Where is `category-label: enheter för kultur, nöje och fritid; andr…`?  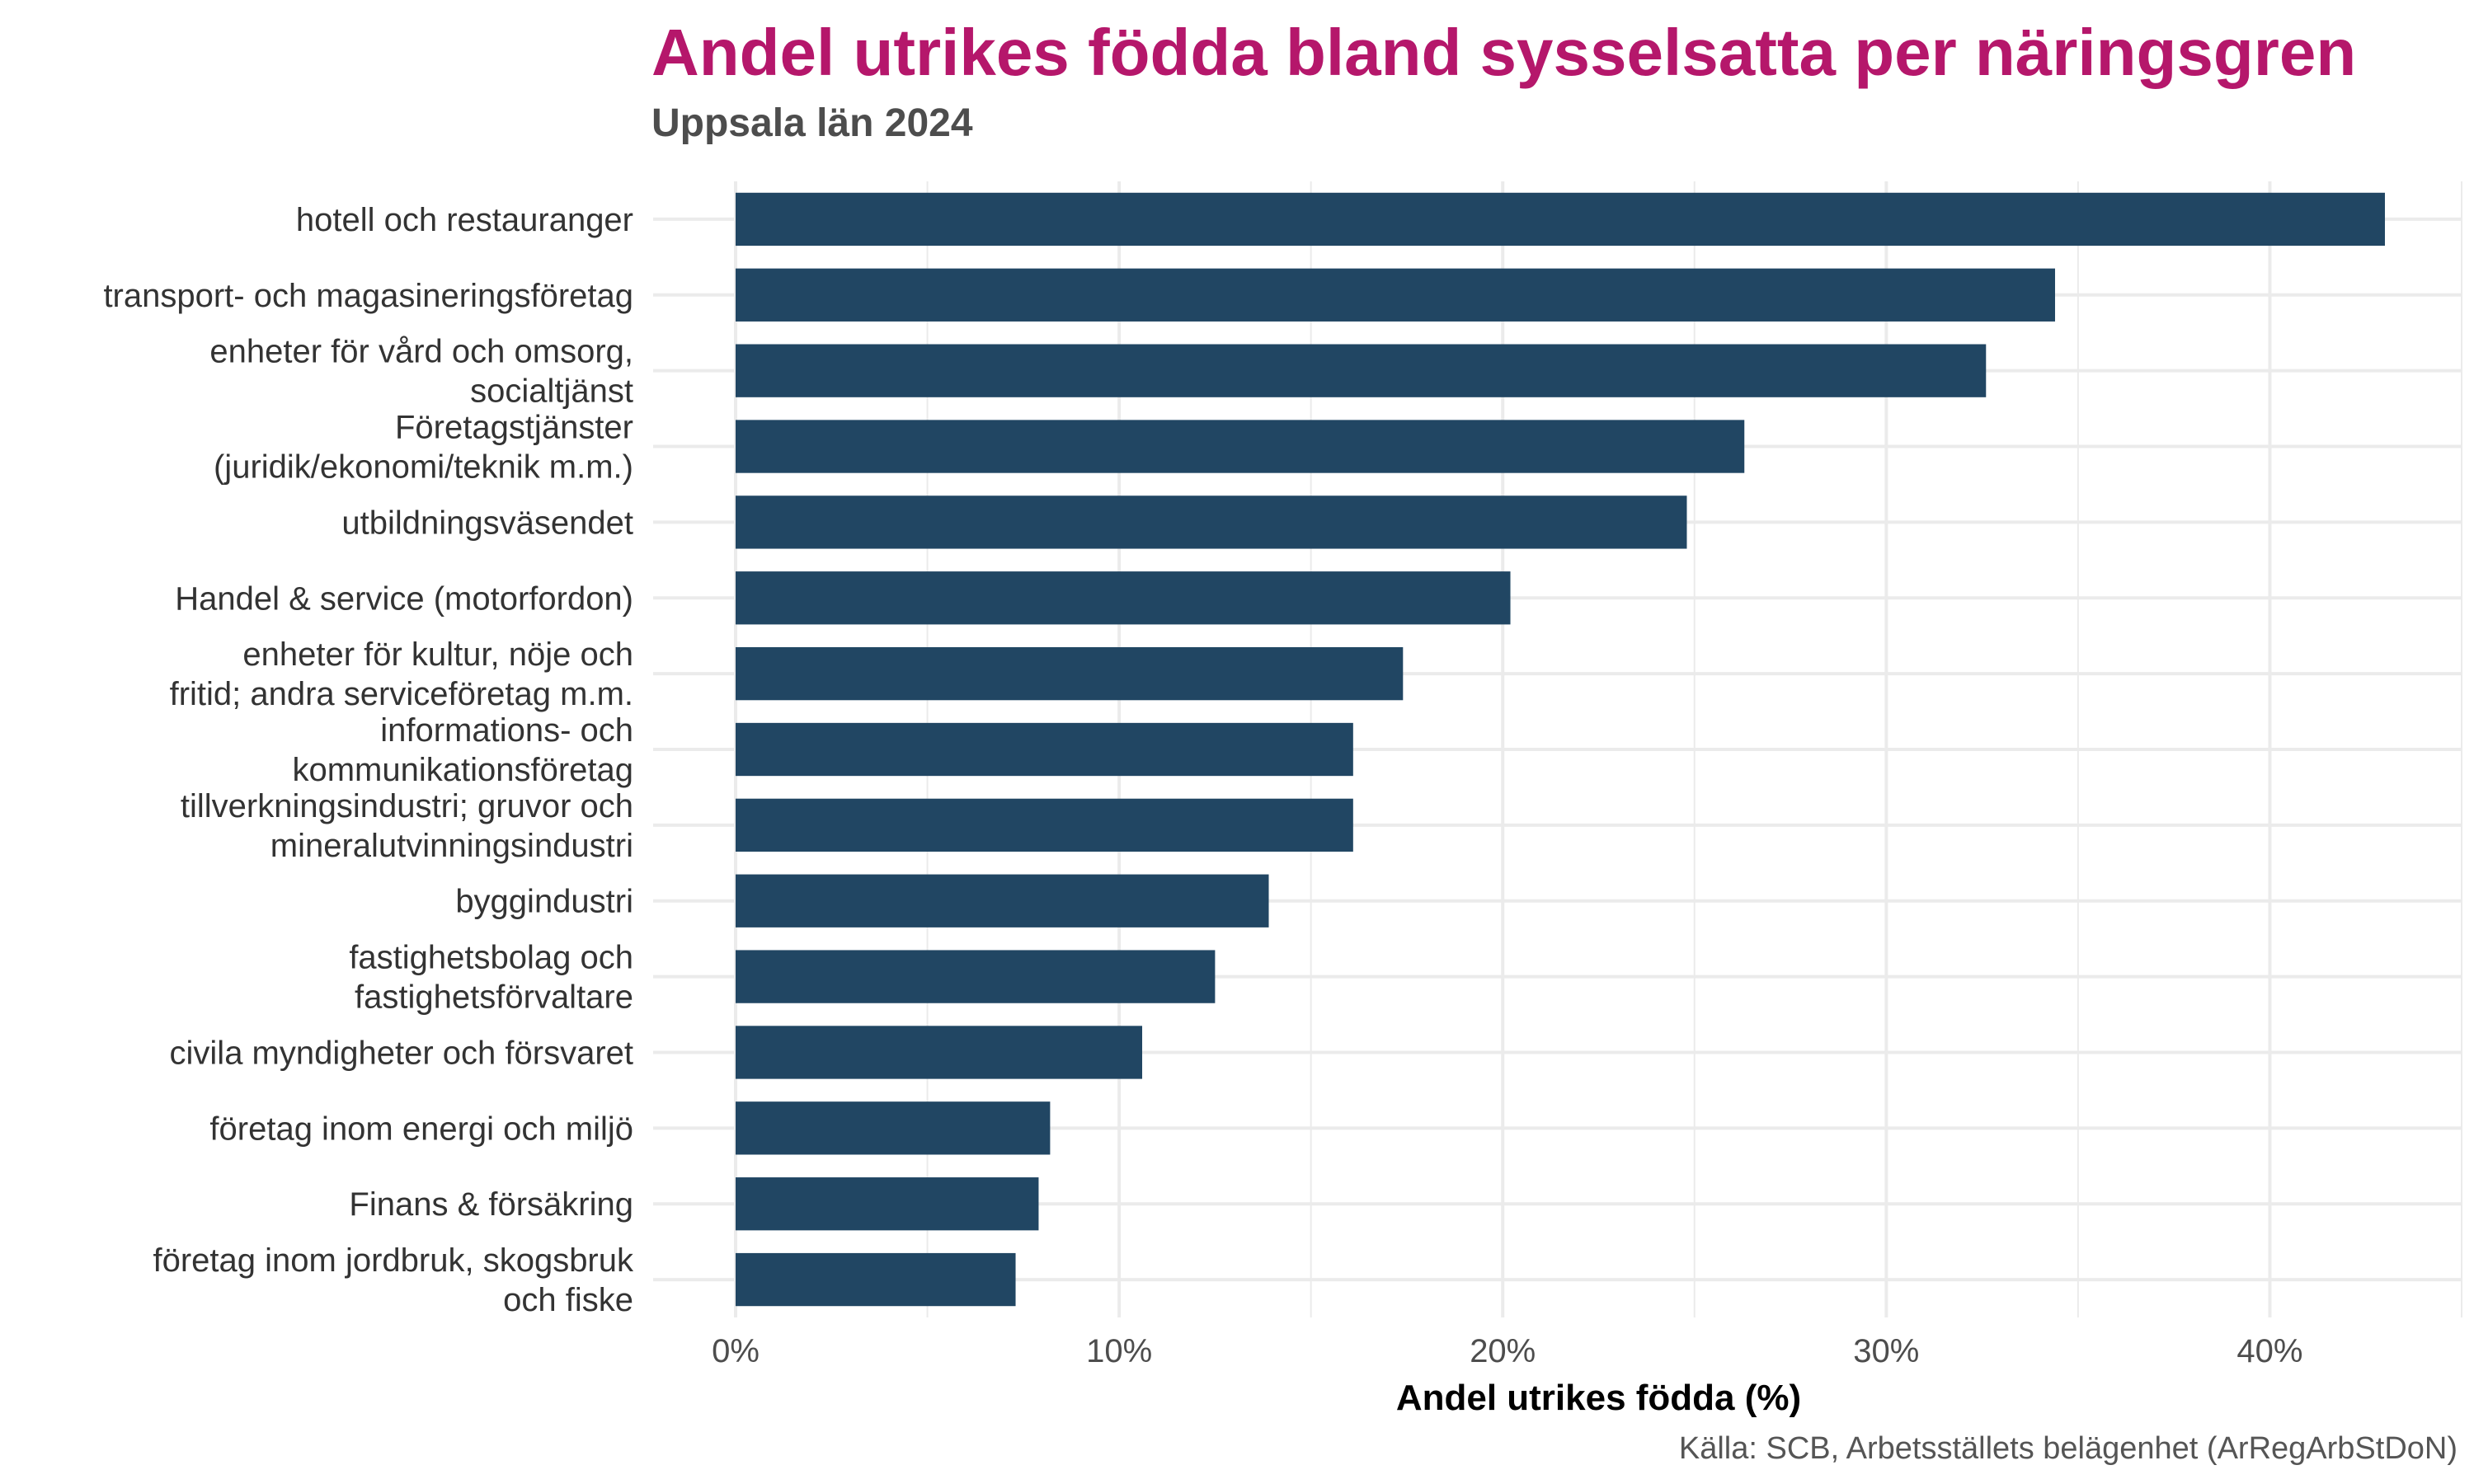 category-label: enheter för kultur, nöje och fritid; andr… is located at coordinates (401, 674).